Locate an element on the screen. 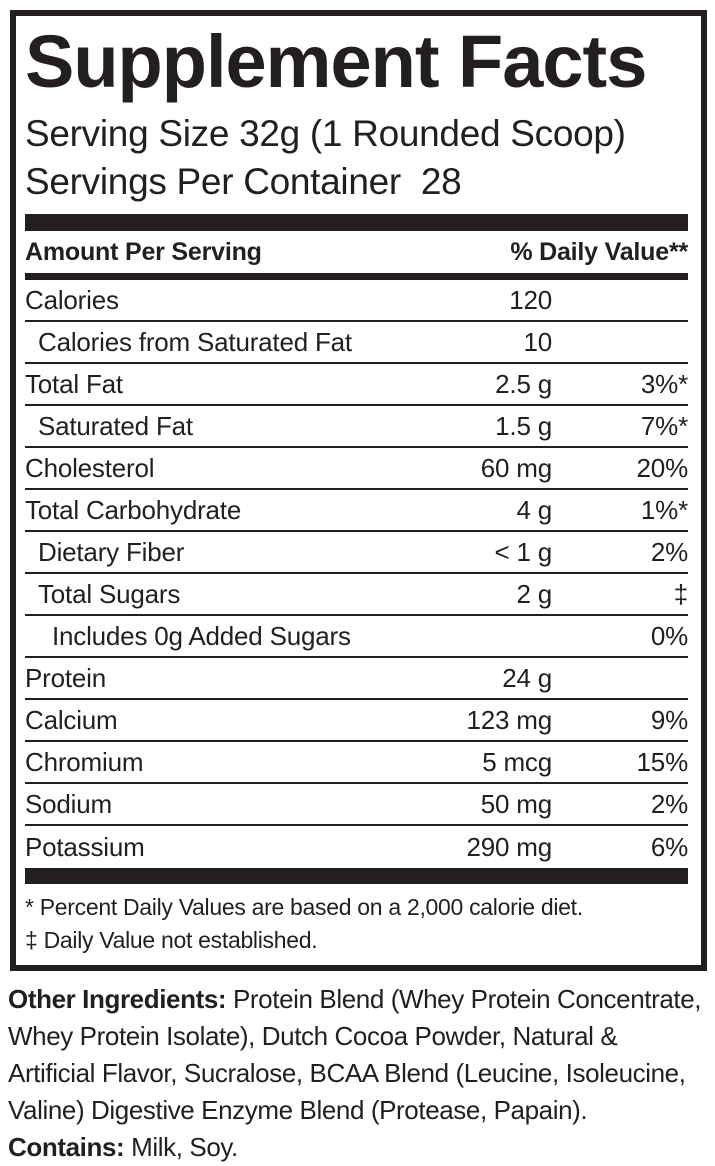 The image size is (715, 1166). nutrient-amount: 1.5 g is located at coordinates (523, 425).